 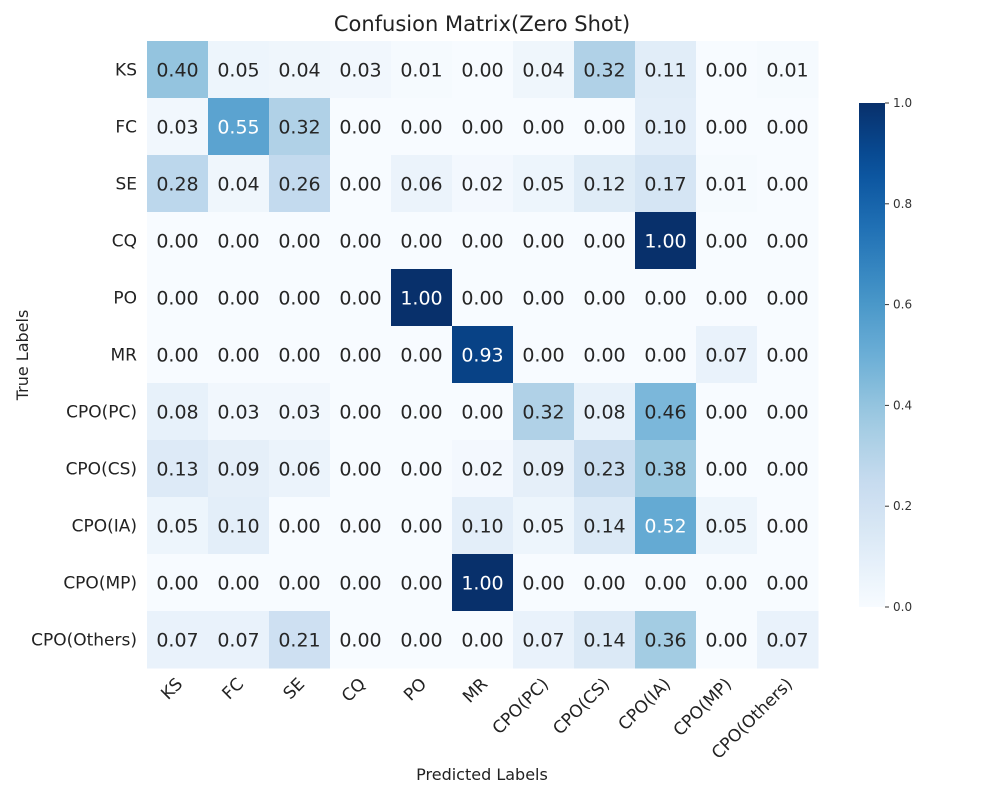 What do you see at coordinates (885, 355) in the screenshot?
I see `colorbar: 0.0 0.2 0.4 0.6 0.8 1.0` at bounding box center [885, 355].